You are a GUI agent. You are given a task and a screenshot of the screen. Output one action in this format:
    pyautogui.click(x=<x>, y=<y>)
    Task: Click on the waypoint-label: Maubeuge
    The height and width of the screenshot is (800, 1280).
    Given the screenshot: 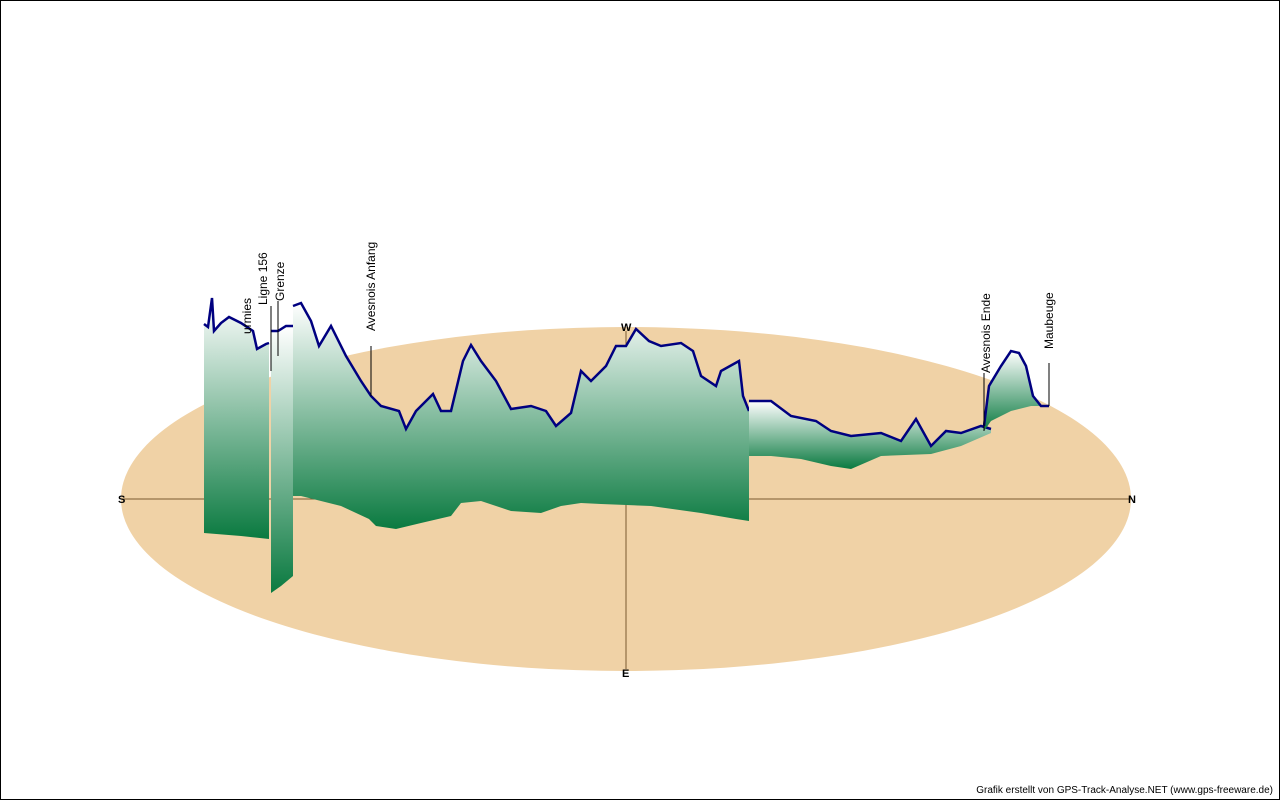 What is the action you would take?
    pyautogui.click(x=1049, y=320)
    